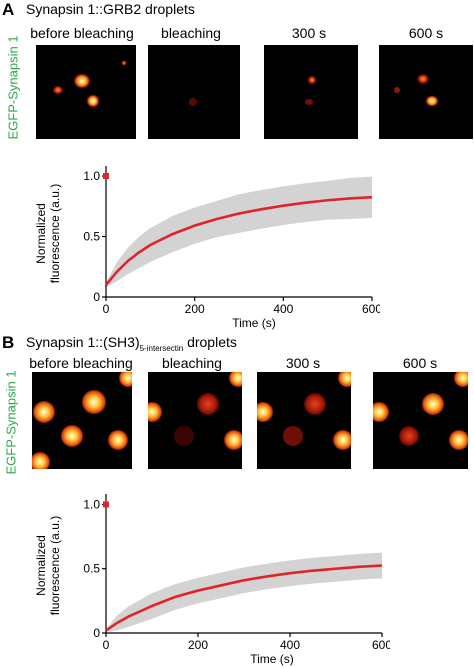  Describe the element at coordinates (381, 645) in the screenshot. I see `chart-b-x-tick-label: 600` at that location.